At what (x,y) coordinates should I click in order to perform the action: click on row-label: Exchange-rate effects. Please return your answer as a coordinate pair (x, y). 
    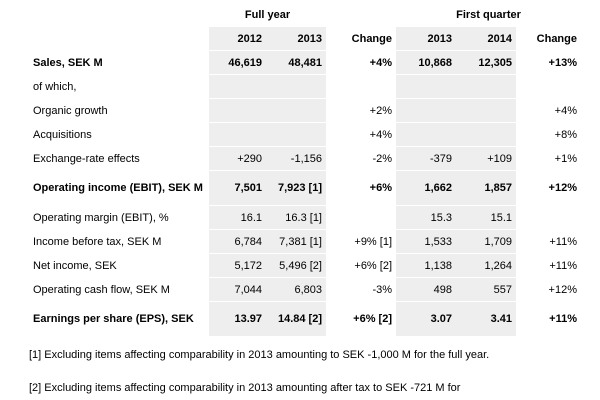
    Looking at the image, I should click on (119, 158).